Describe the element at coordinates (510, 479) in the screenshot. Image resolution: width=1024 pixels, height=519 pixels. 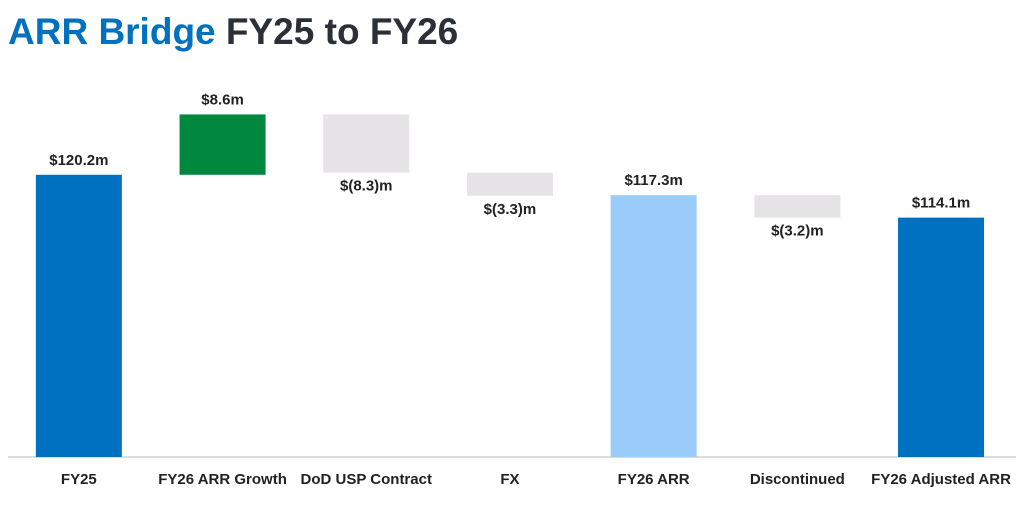
I see `x-tick-label: FX` at that location.